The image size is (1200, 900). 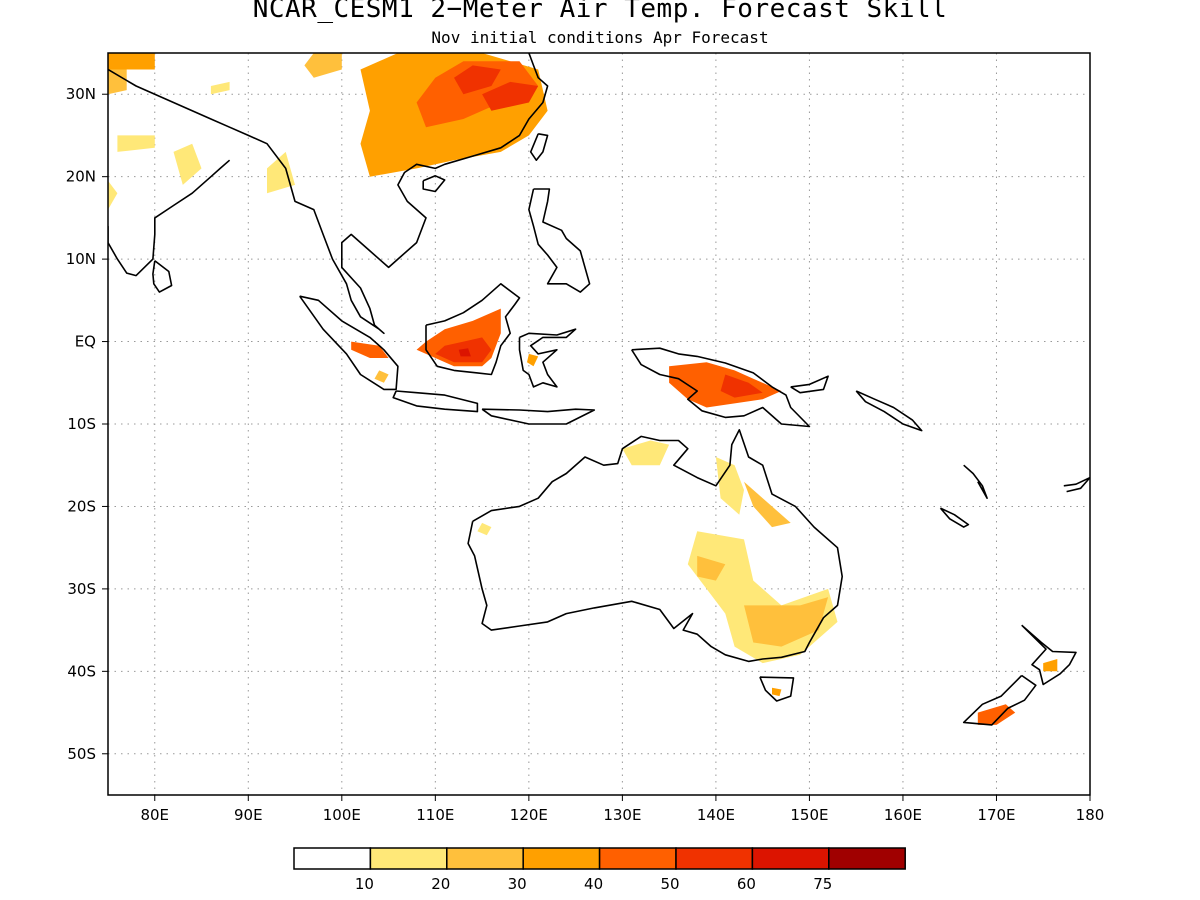 I want to click on coastline-nz-south, so click(x=999, y=700).